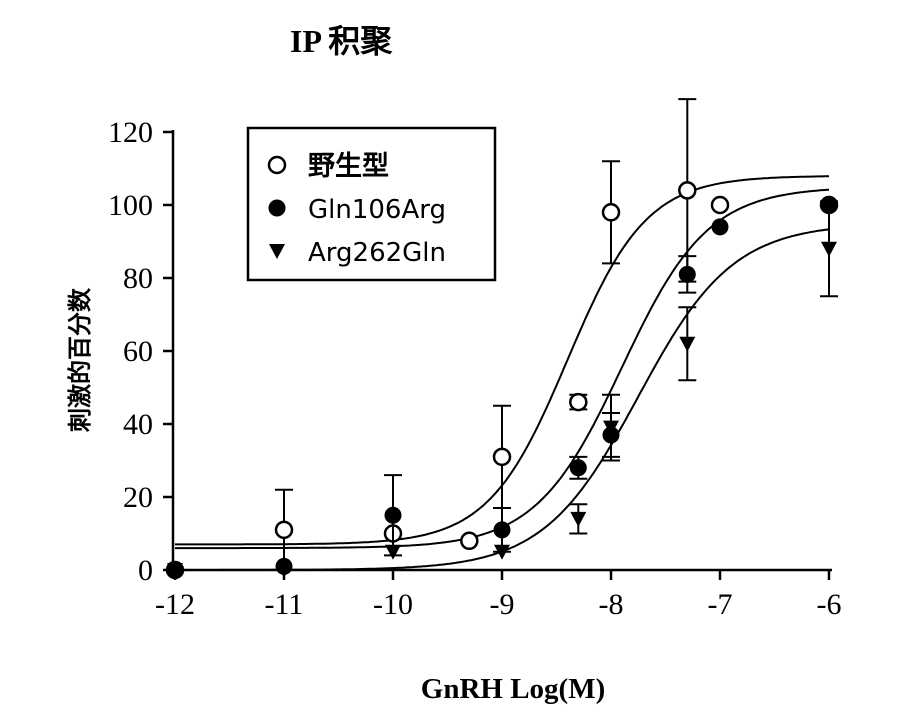 This screenshot has width=915, height=720. I want to click on legend-box, so click(371, 204).